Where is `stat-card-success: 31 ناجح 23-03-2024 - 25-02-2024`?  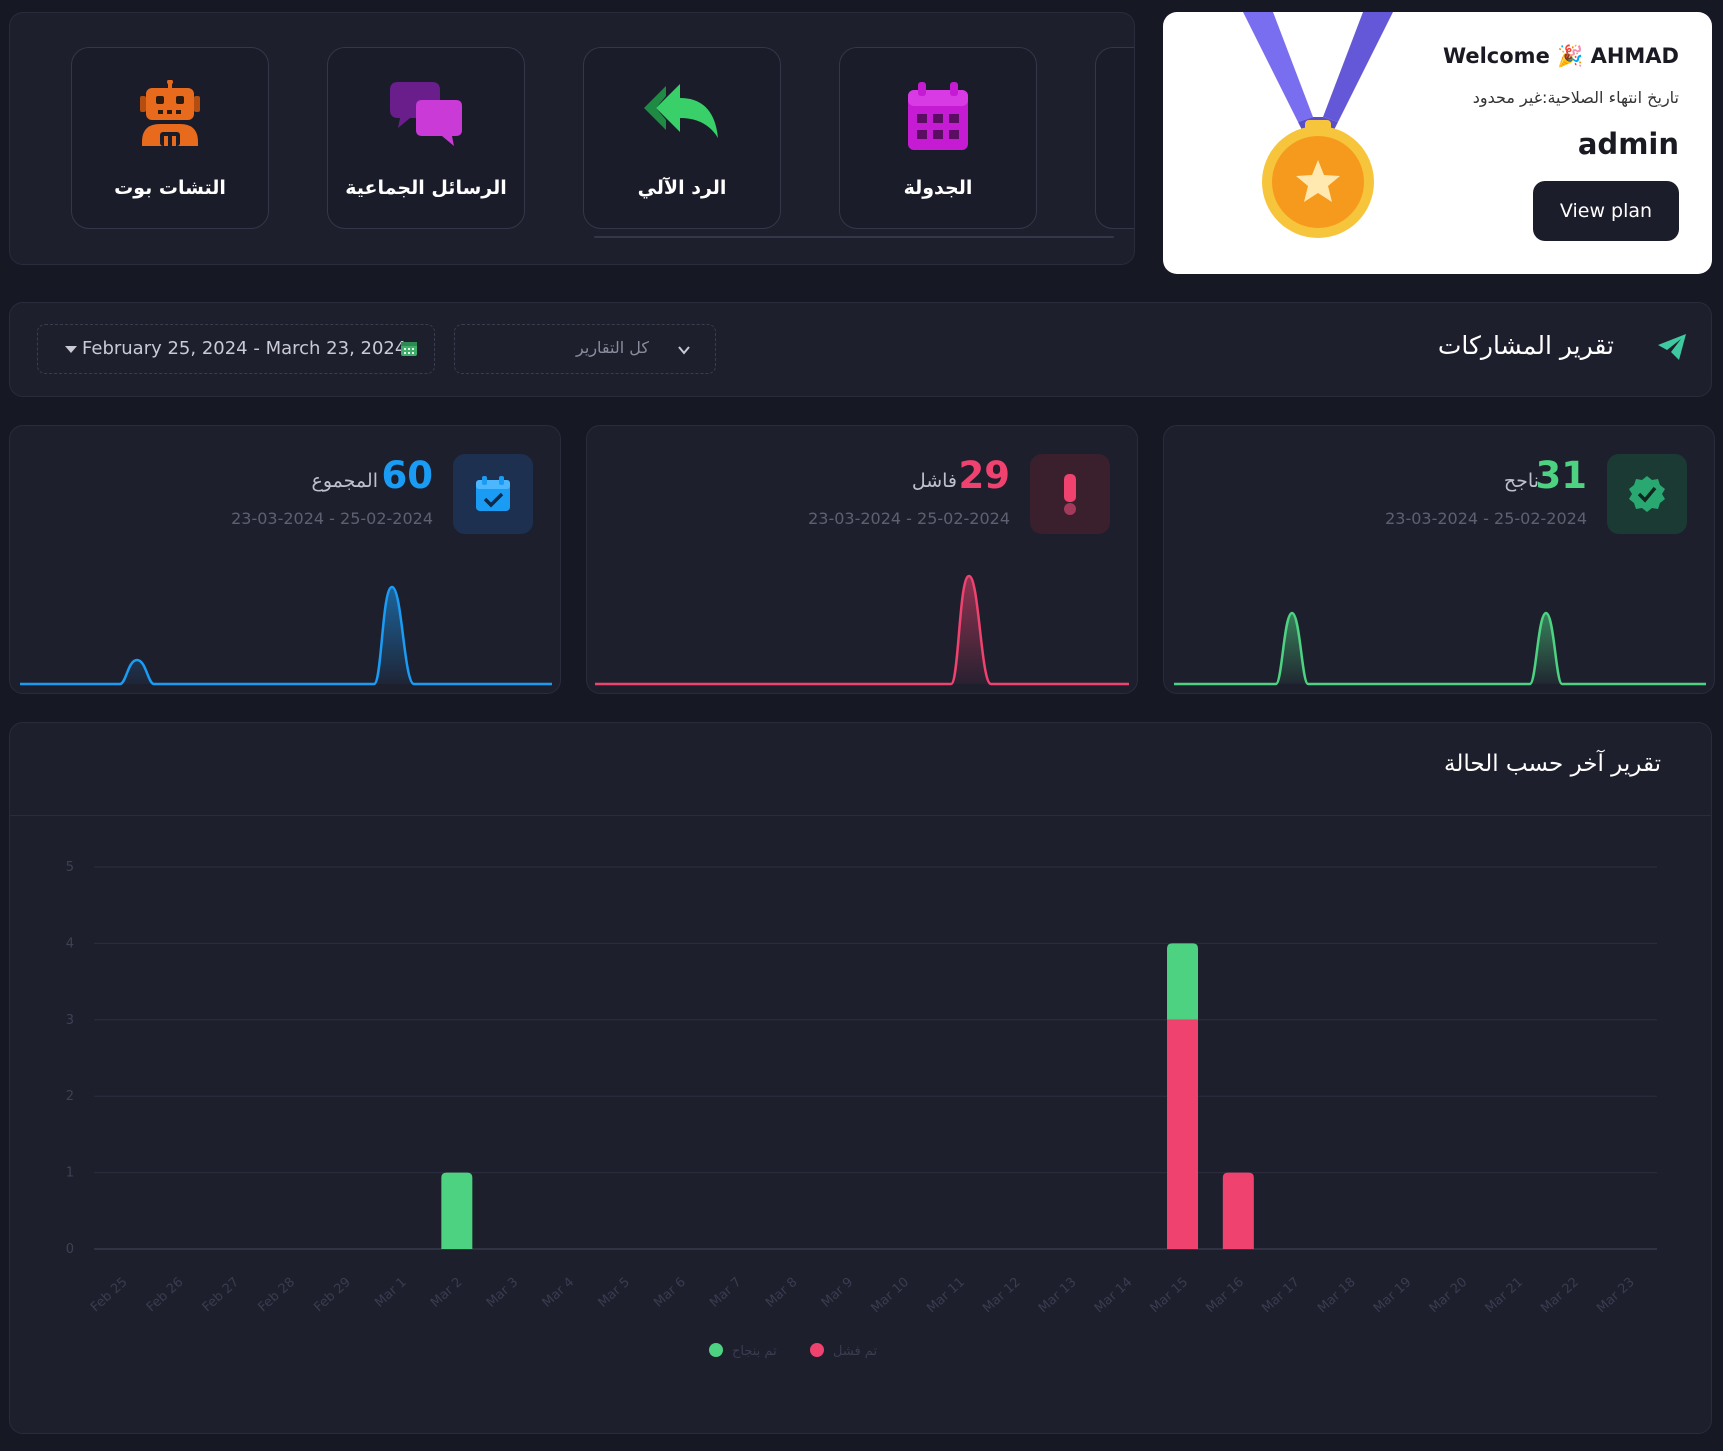 stat-card-success: 31 ناجح 23-03-2024 - 25-02-2024 is located at coordinates (1439, 559).